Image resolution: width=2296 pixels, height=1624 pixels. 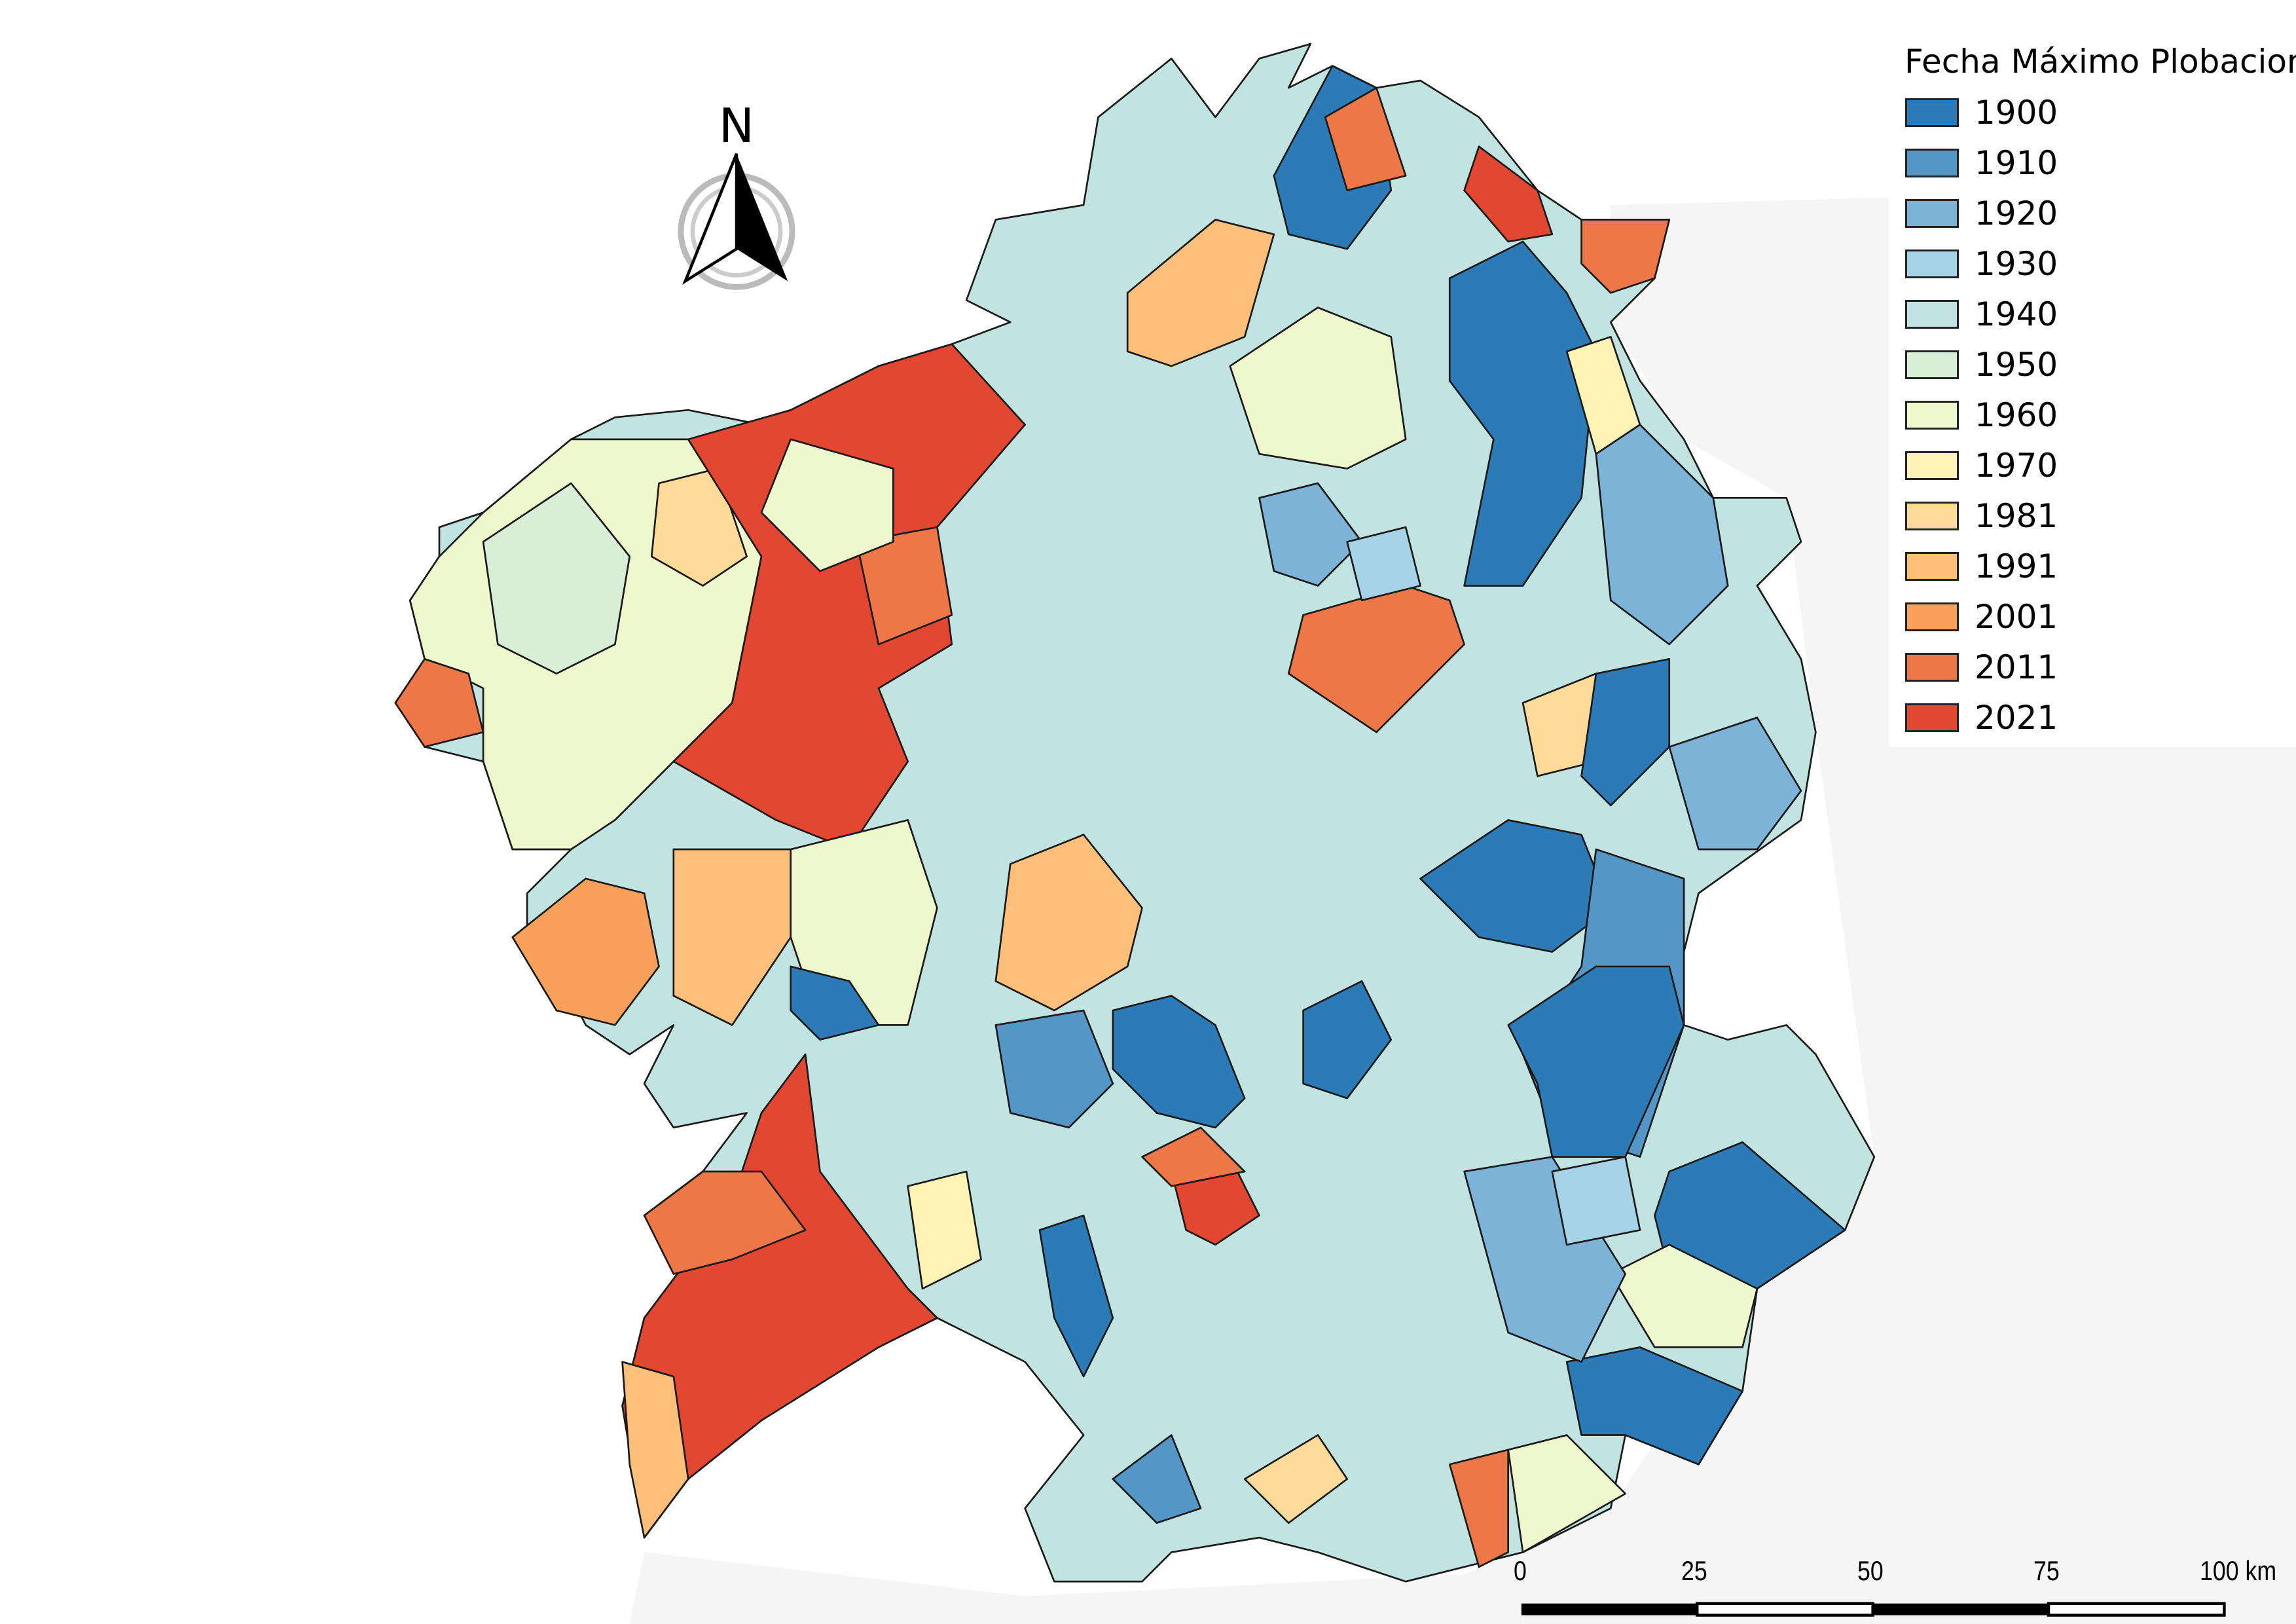 What do you see at coordinates (2016, 112) in the screenshot?
I see `legend-label: 1900` at bounding box center [2016, 112].